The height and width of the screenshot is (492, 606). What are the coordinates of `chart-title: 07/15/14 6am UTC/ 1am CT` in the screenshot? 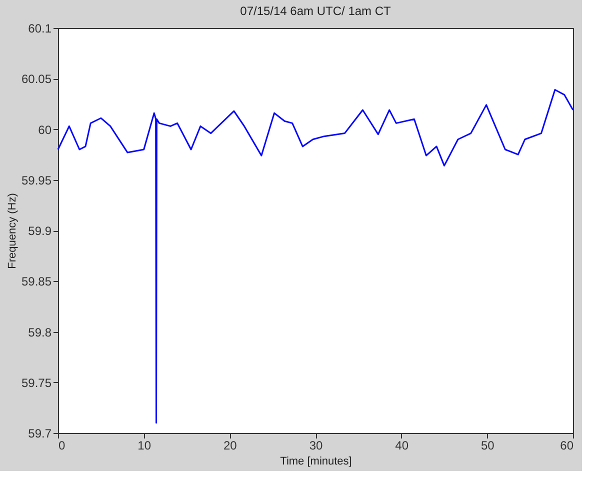 It's located at (316, 11).